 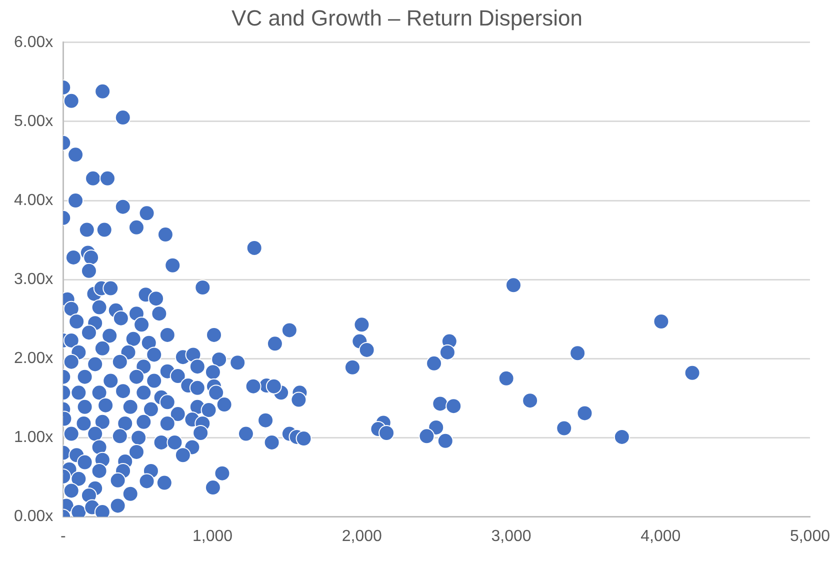 I want to click on y-tick-label: 5.00x, so click(x=34, y=121).